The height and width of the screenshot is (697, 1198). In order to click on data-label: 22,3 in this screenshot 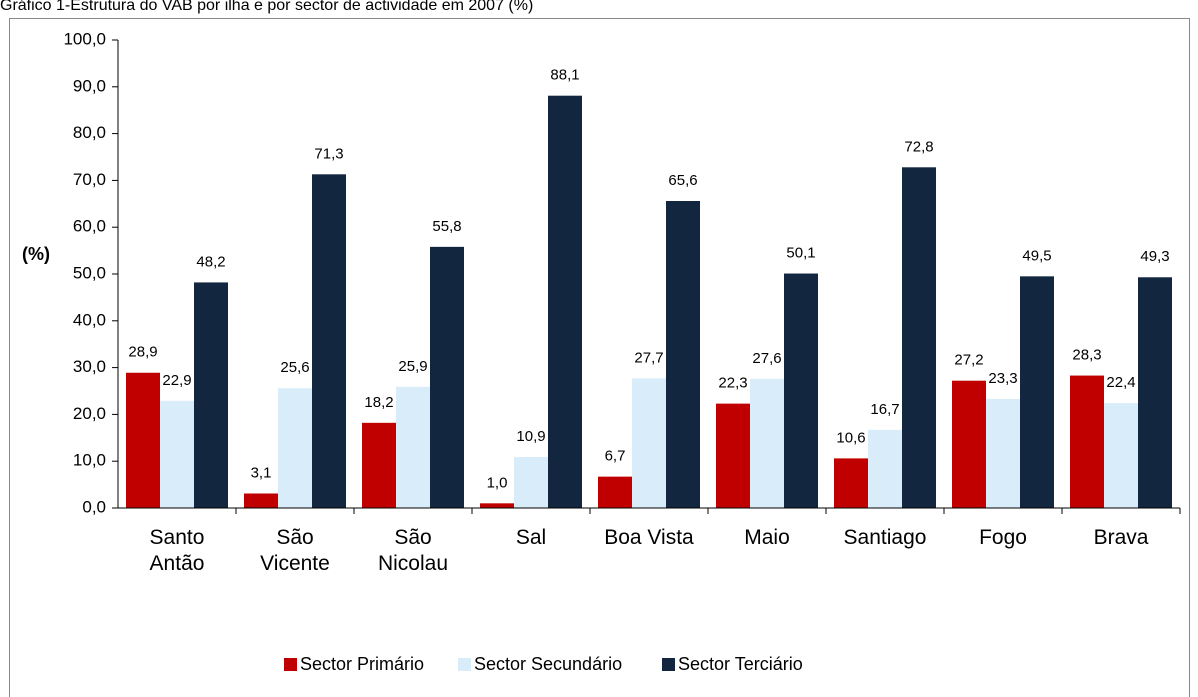, I will do `click(732, 383)`.